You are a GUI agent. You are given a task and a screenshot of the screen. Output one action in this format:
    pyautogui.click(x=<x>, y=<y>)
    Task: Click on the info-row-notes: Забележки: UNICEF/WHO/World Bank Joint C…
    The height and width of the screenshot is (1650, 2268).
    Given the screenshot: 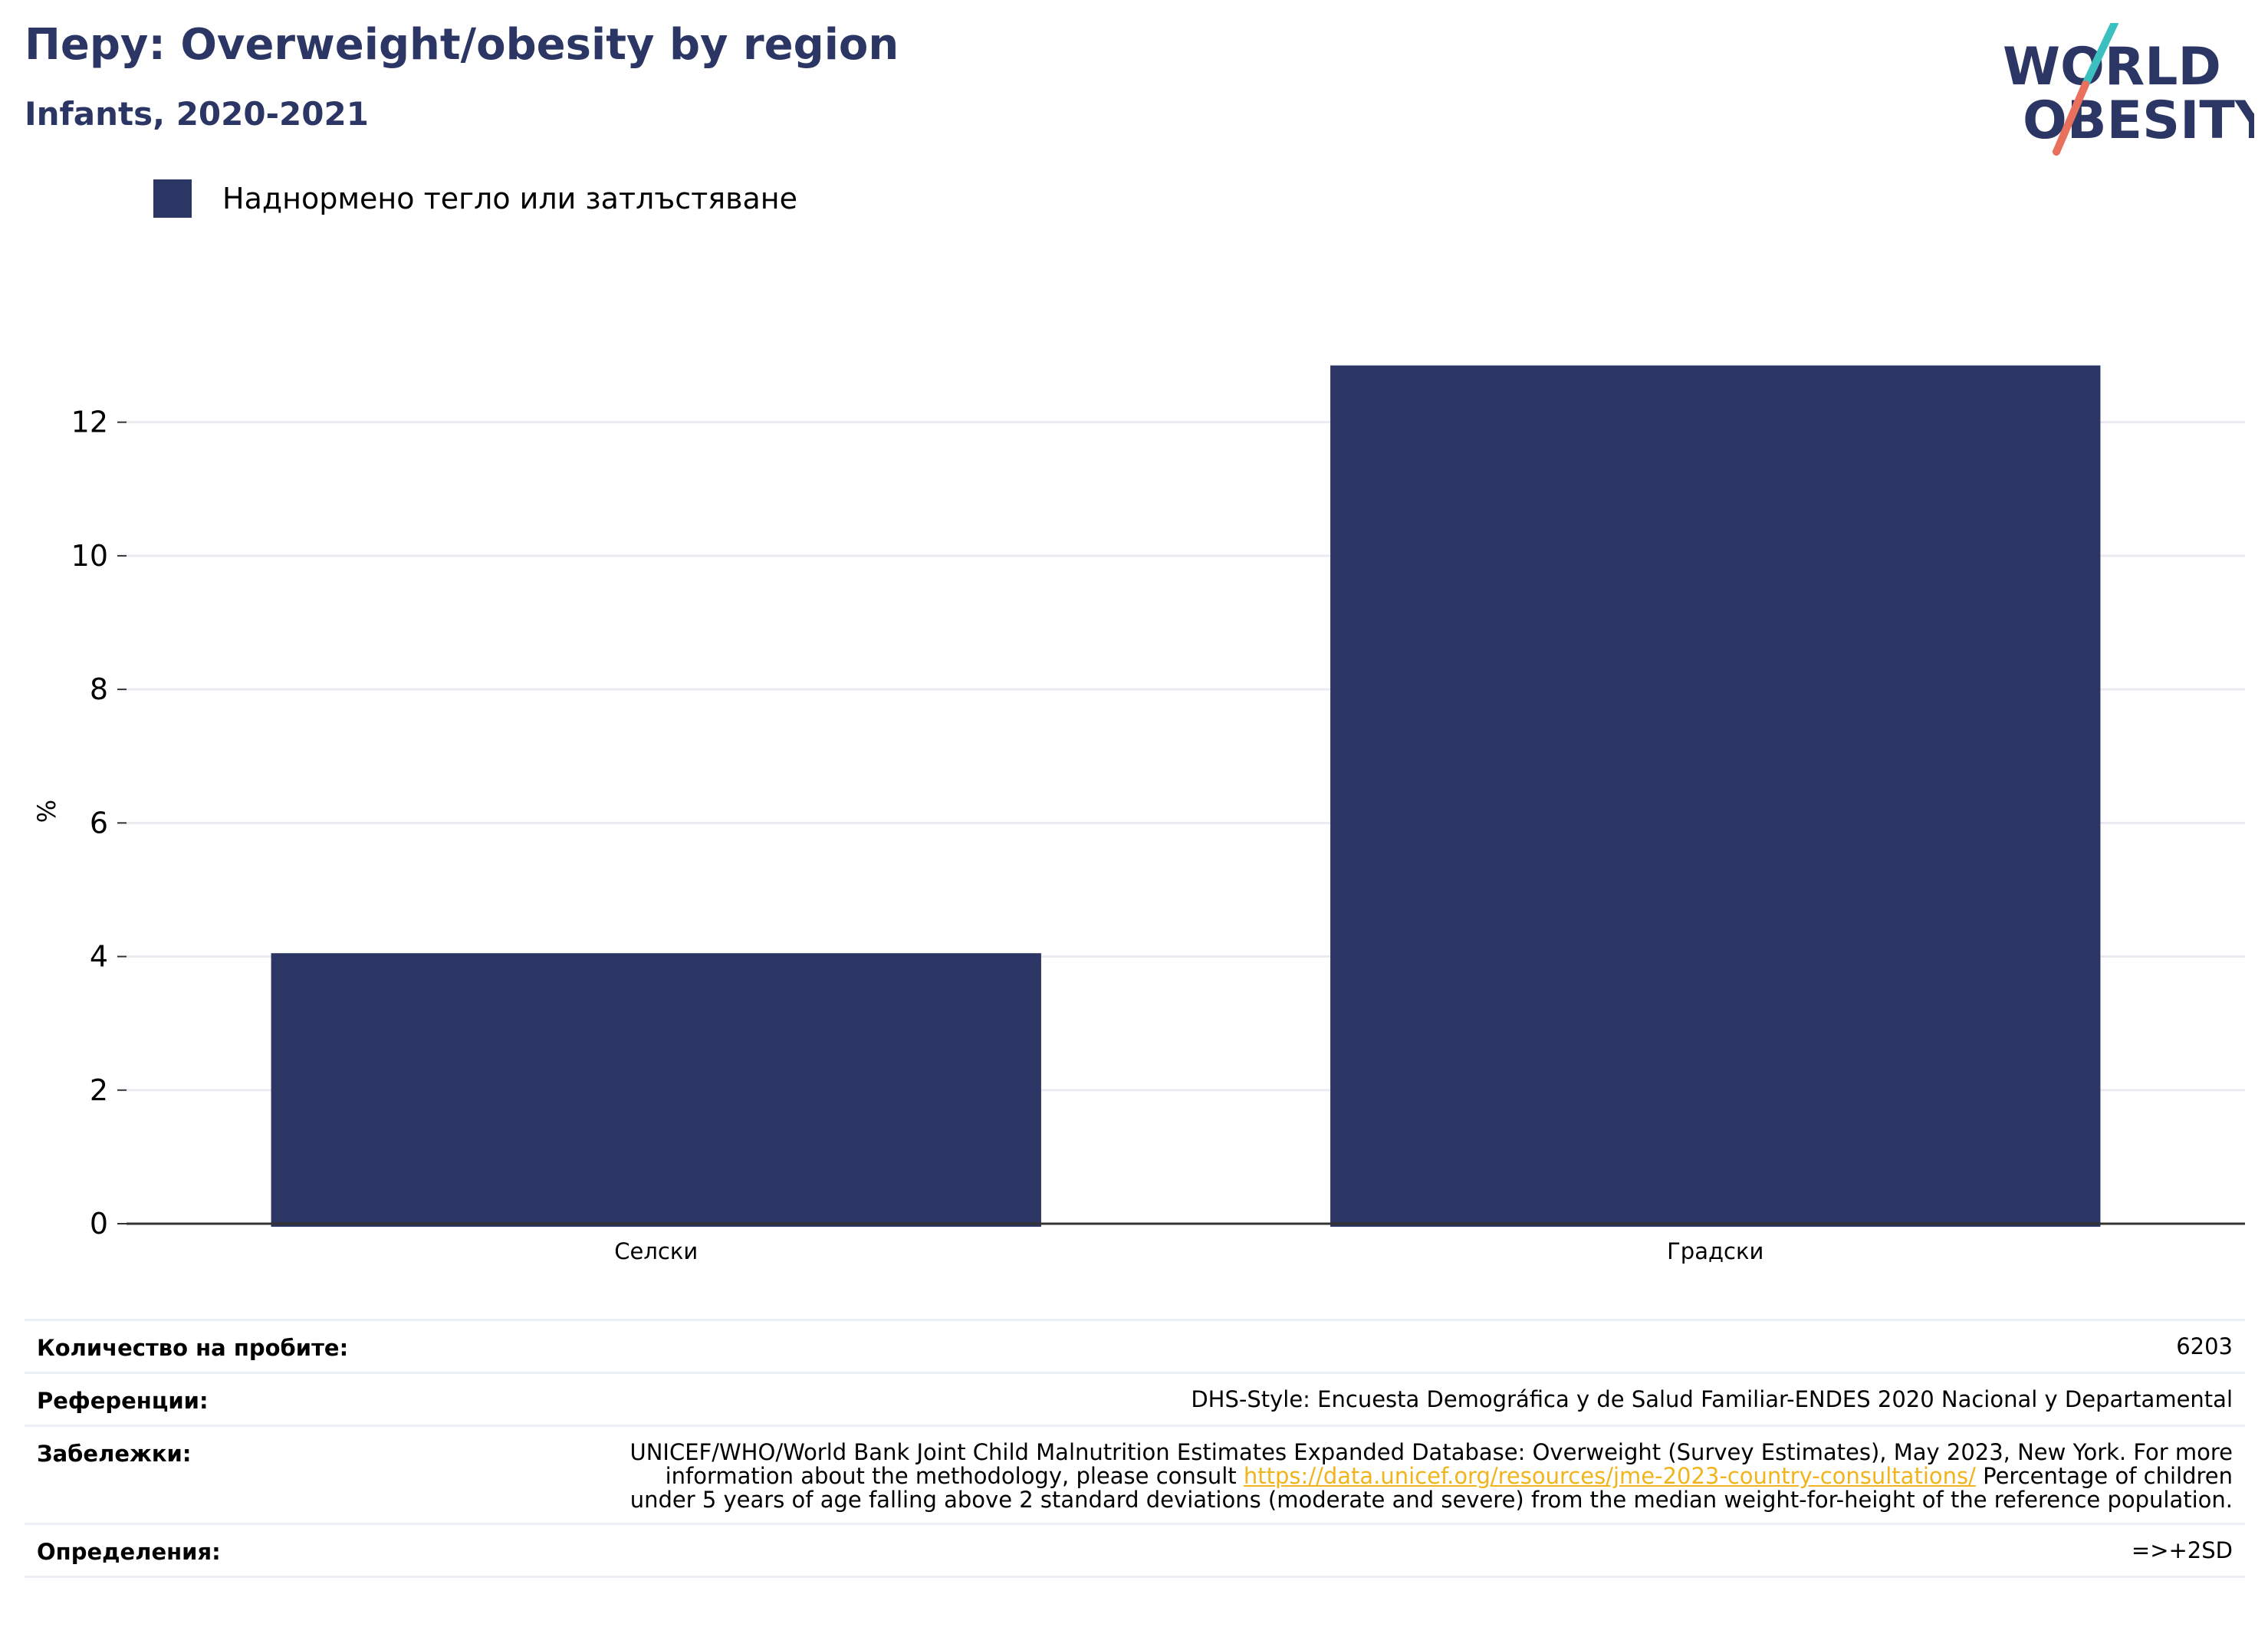 What is the action you would take?
    pyautogui.click(x=1135, y=1474)
    